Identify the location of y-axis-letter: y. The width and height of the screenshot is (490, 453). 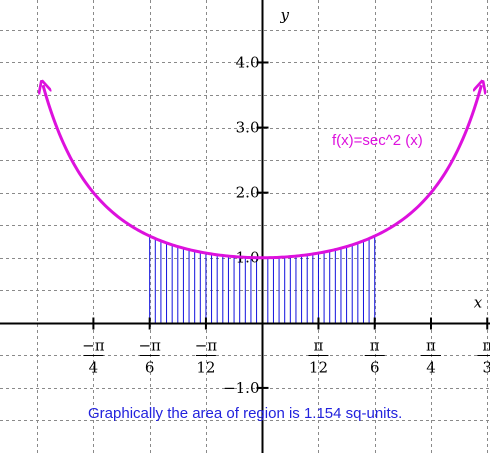
(285, 15).